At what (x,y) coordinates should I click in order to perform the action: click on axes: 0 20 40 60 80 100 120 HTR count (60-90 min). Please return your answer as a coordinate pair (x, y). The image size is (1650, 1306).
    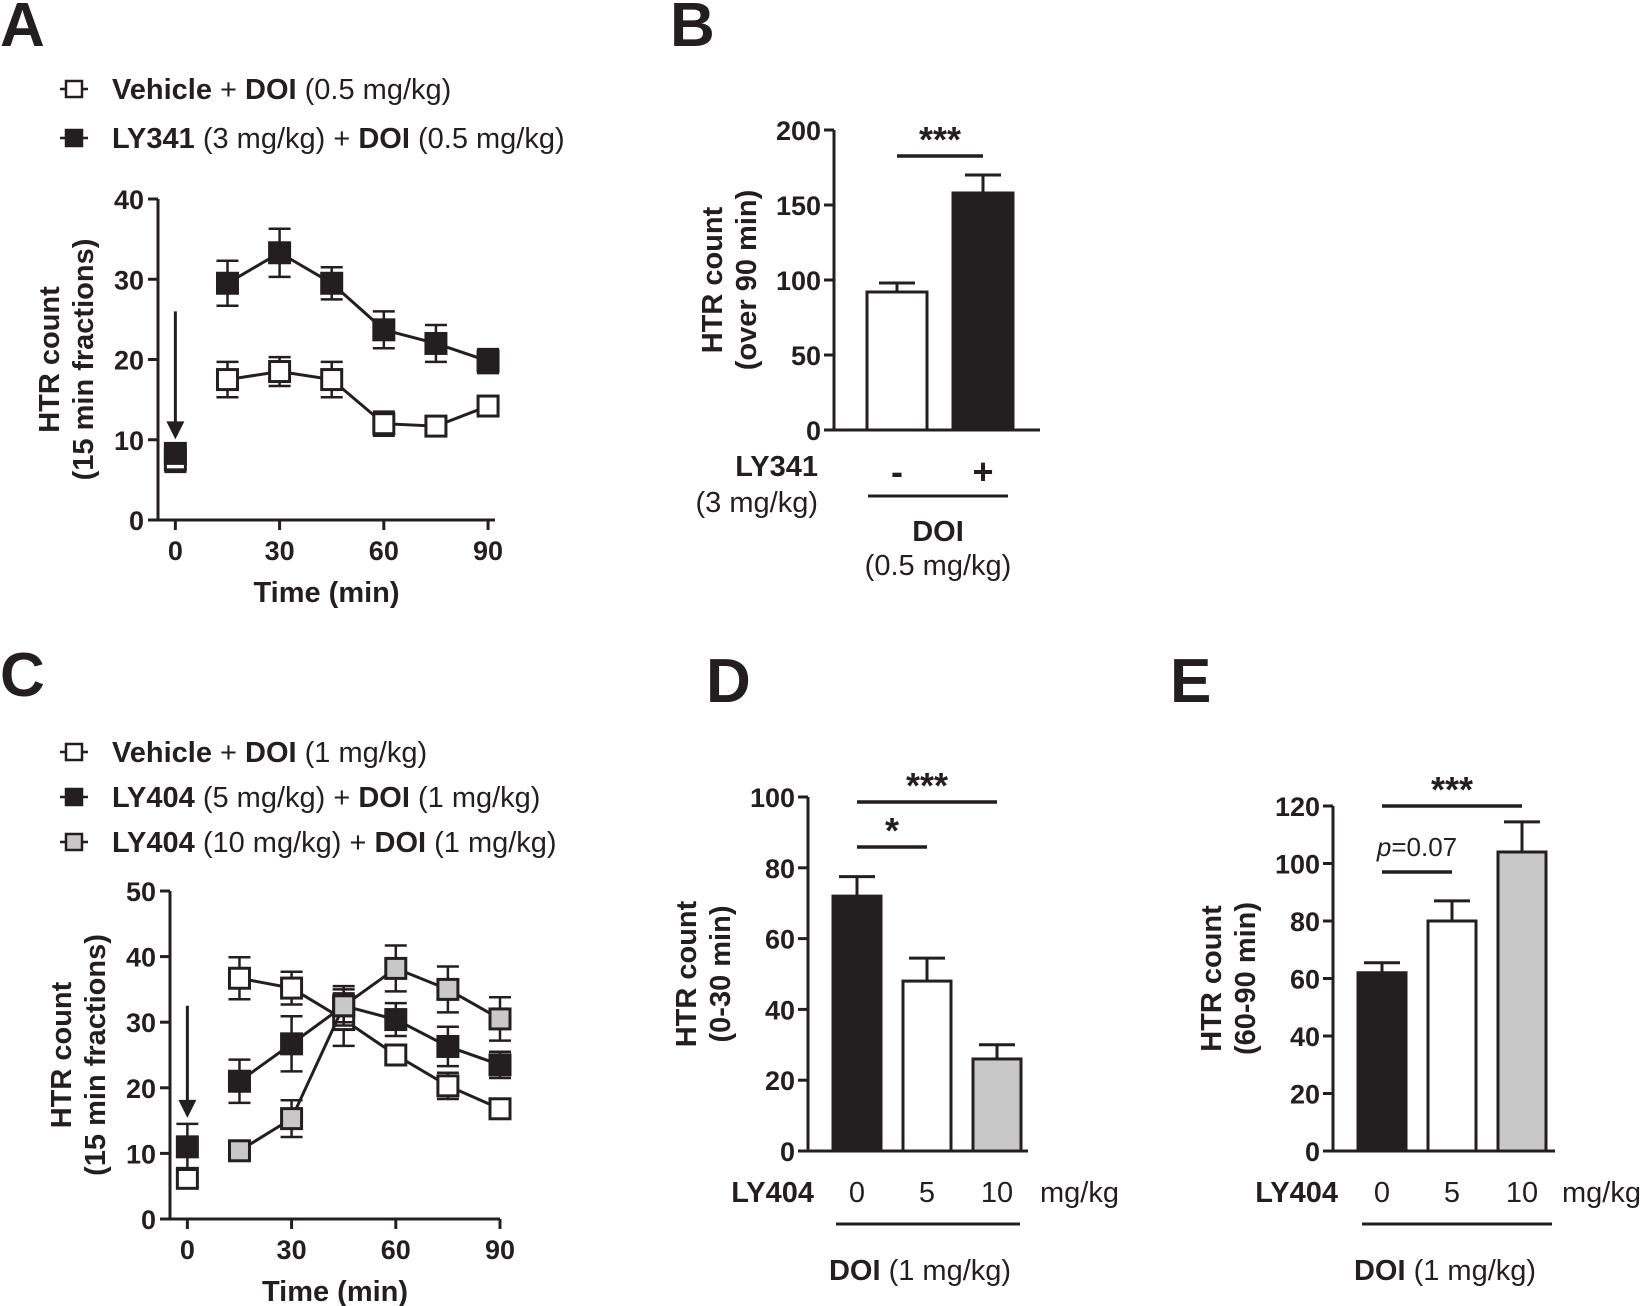
    Looking at the image, I should click on (1375, 979).